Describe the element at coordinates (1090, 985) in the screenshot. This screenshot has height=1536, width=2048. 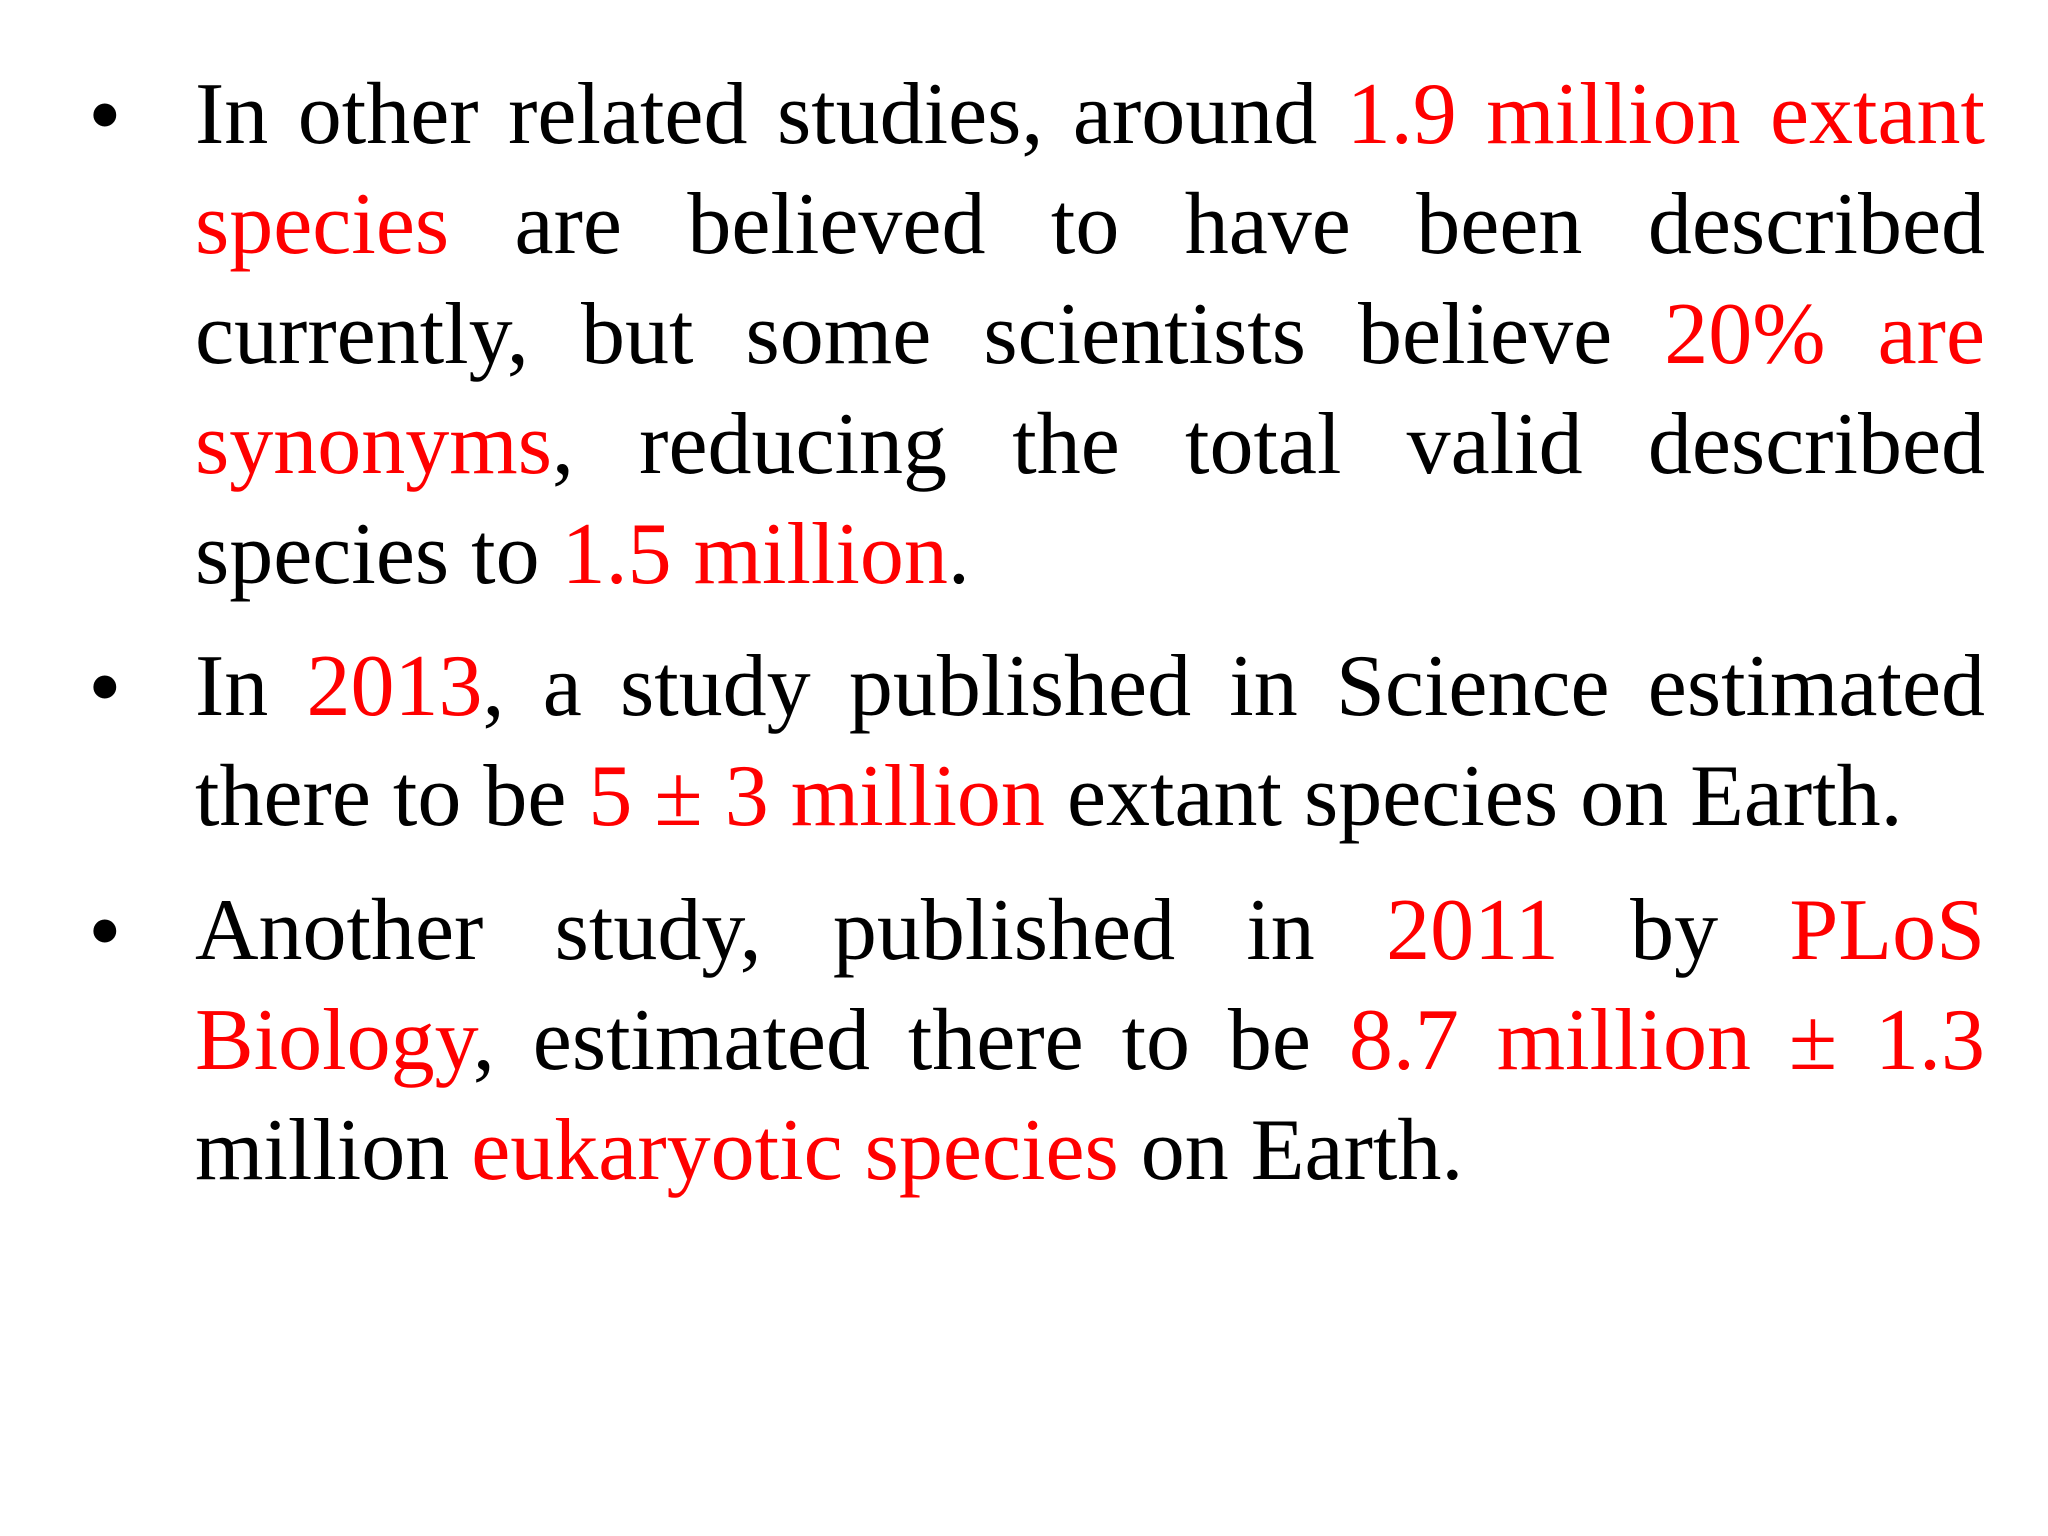
I see `highlighted-text: PLoS Biology` at that location.